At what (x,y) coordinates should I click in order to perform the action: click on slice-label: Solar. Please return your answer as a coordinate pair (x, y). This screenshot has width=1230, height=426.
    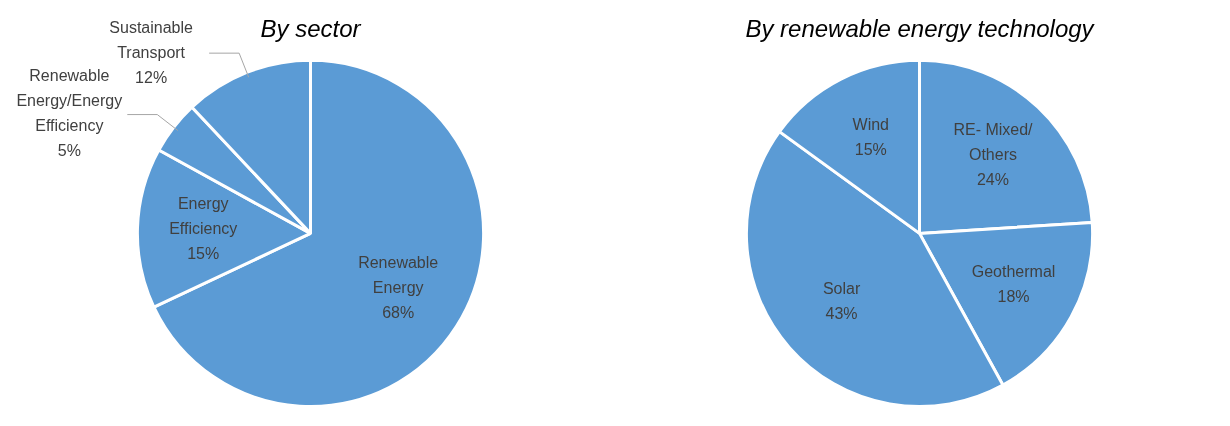
    Looking at the image, I should click on (841, 288).